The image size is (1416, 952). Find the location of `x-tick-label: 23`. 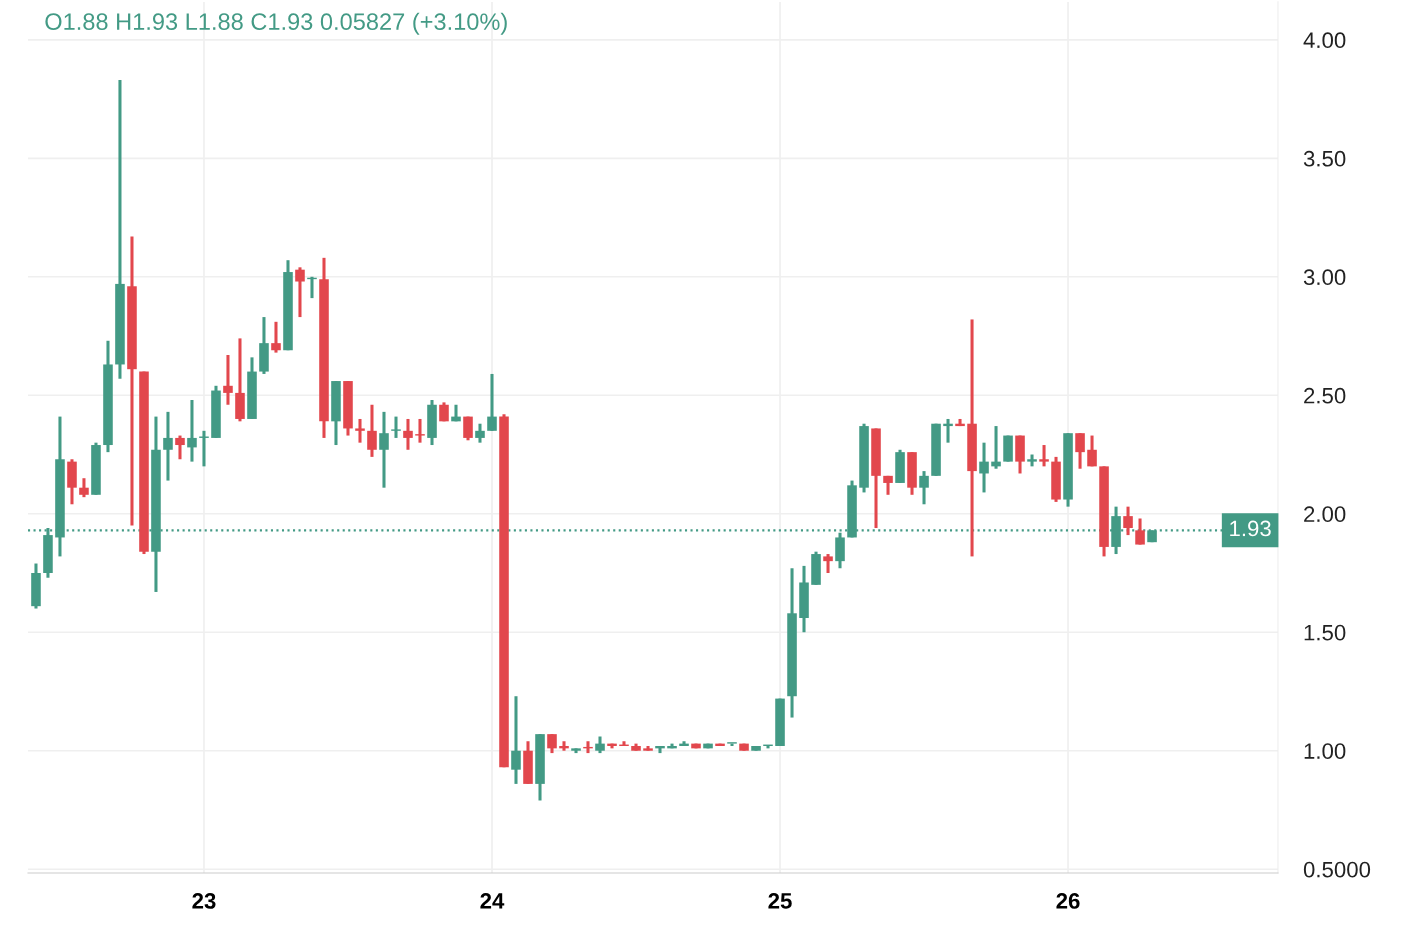

x-tick-label: 23 is located at coordinates (204, 901).